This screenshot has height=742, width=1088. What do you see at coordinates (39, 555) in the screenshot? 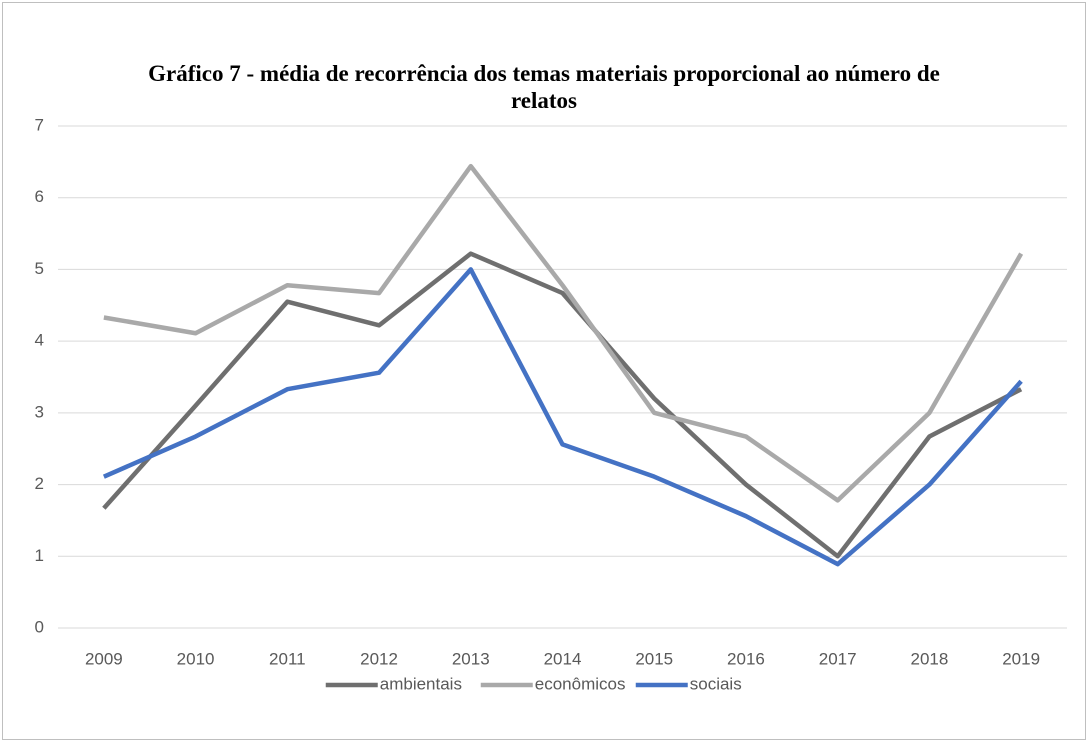
I see `y-tick-label: 1` at bounding box center [39, 555].